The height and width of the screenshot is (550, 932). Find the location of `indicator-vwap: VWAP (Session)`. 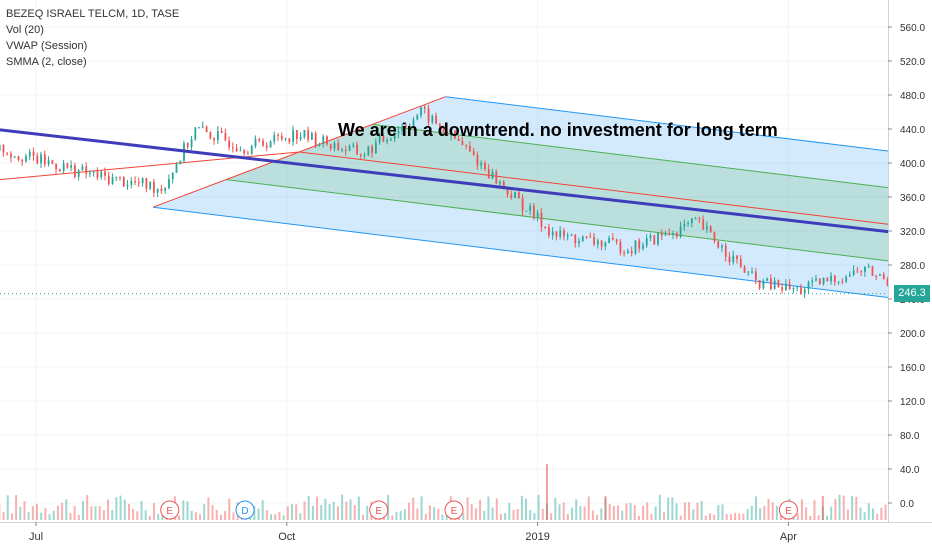

indicator-vwap: VWAP (Session) is located at coordinates (47, 46).